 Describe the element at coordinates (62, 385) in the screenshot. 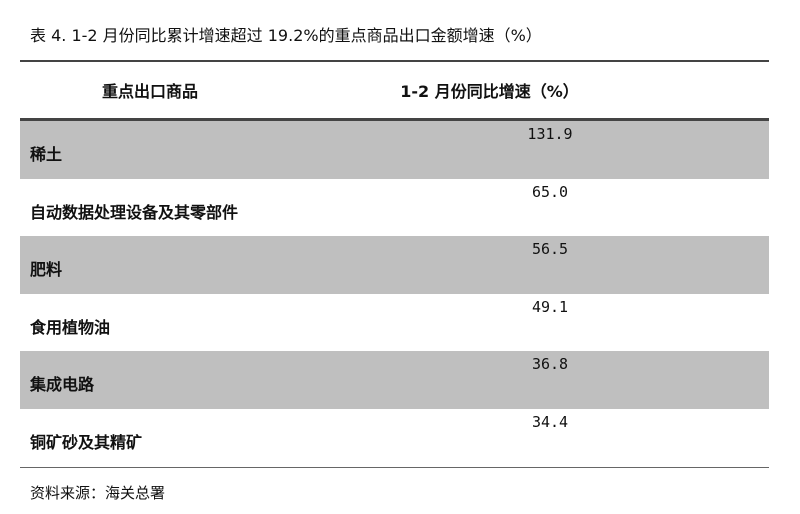

I see `product-name: 集成电路` at that location.